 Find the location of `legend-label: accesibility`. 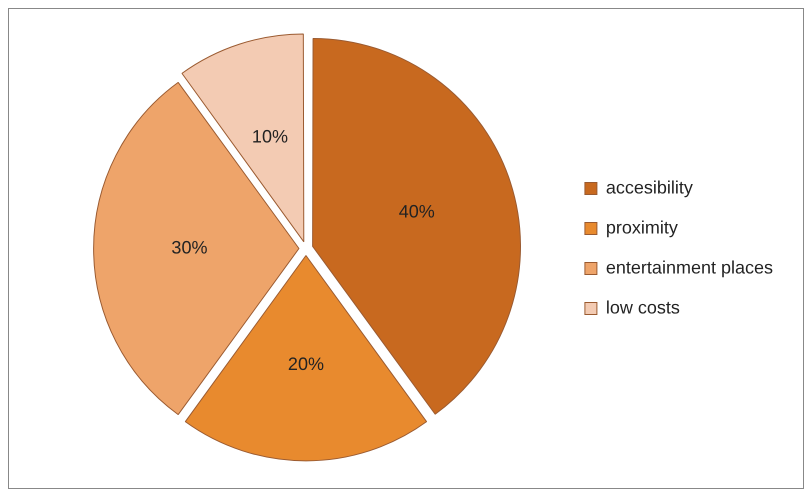

legend-label: accesibility is located at coordinates (649, 187).